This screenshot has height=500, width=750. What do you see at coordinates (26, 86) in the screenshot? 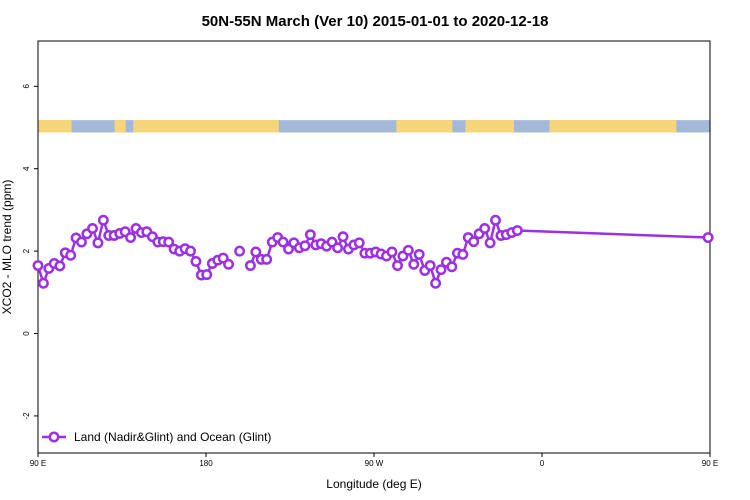
I see `y-tick-label: 6` at bounding box center [26, 86].